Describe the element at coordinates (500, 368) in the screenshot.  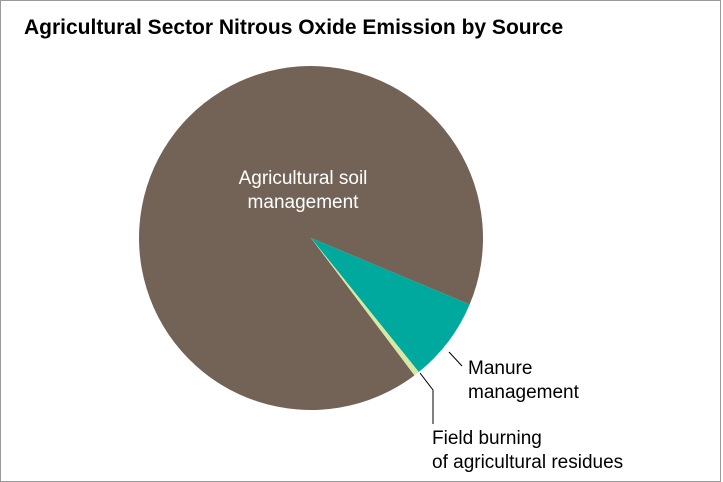
I see `label-line: Manure` at that location.